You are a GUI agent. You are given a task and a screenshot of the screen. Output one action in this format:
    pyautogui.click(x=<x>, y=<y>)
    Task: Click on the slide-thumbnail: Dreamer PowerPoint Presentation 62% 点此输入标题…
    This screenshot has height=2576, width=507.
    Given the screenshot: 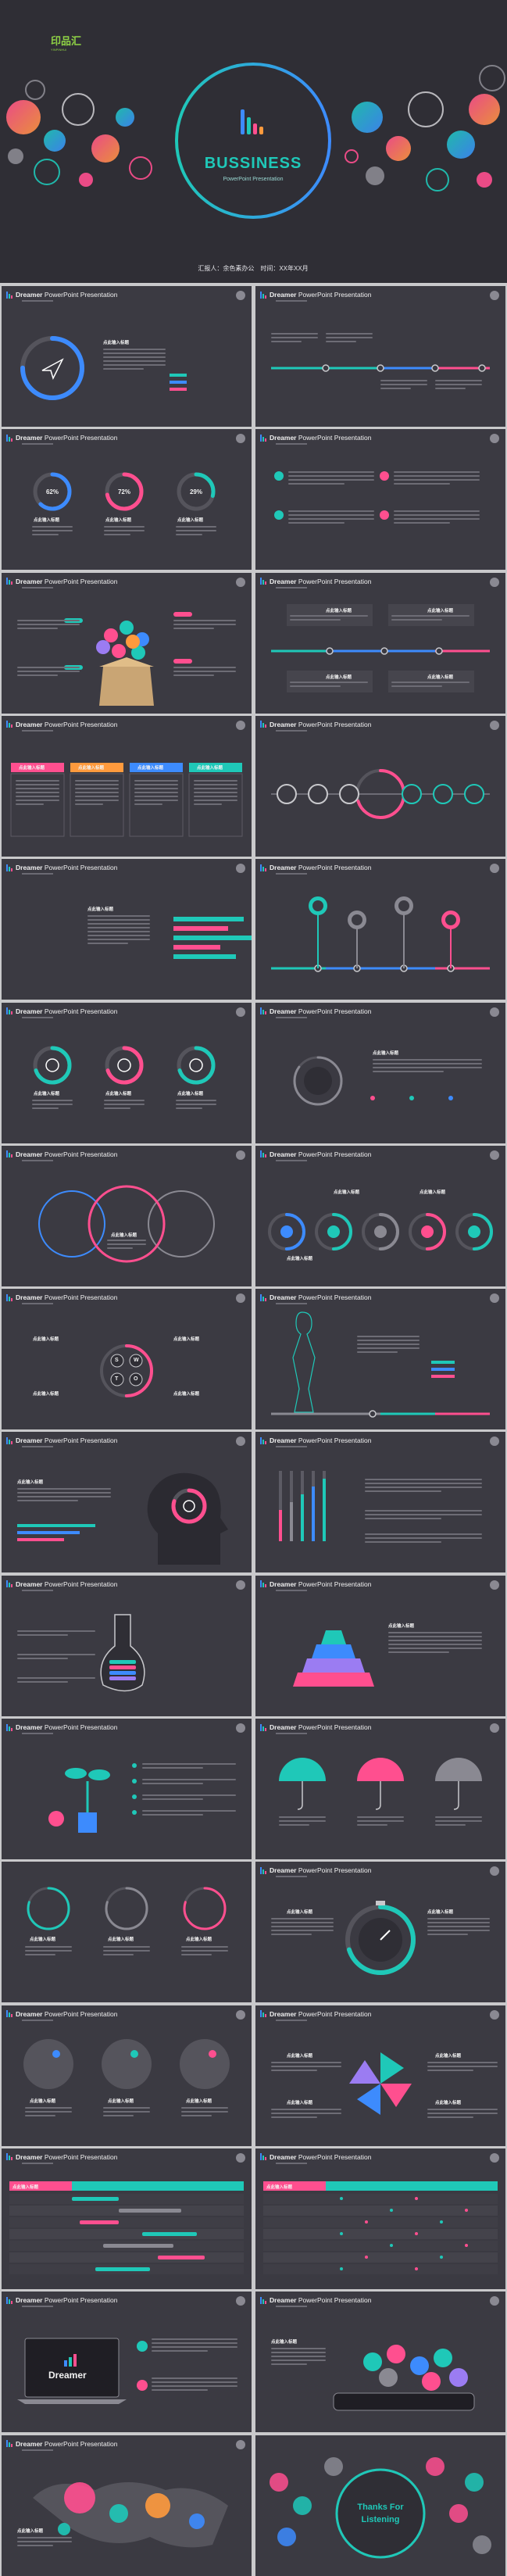 What is the action you would take?
    pyautogui.click(x=127, y=500)
    